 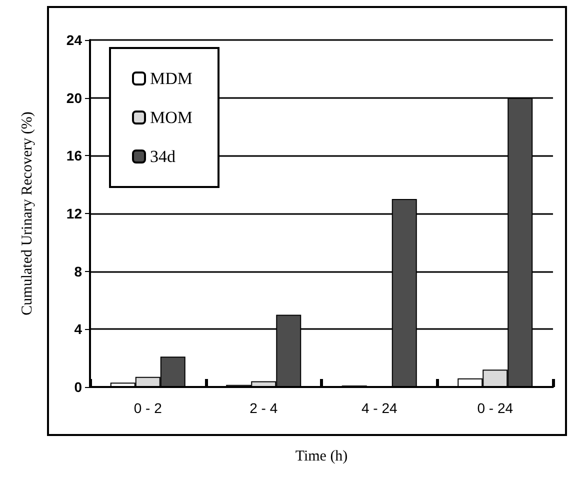 I want to click on y-tick-label: 0, so click(x=78, y=387).